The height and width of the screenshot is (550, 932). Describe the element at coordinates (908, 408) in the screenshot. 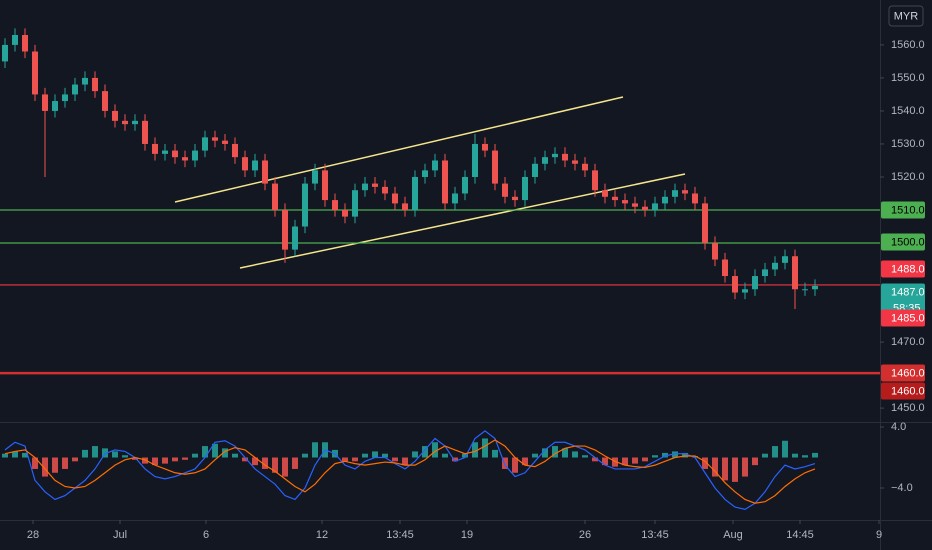

I see `y-tick-label: 1450.0` at that location.